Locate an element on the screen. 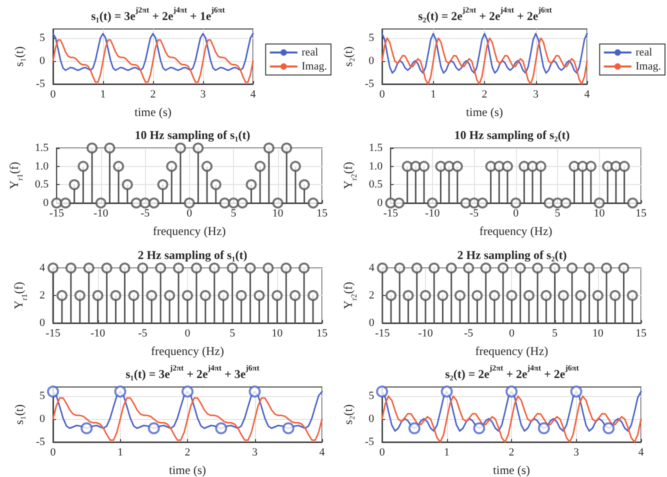 This screenshot has height=477, width=667. chart-title: 10 Hz sampling of s₁(t) is located at coordinates (192, 135).